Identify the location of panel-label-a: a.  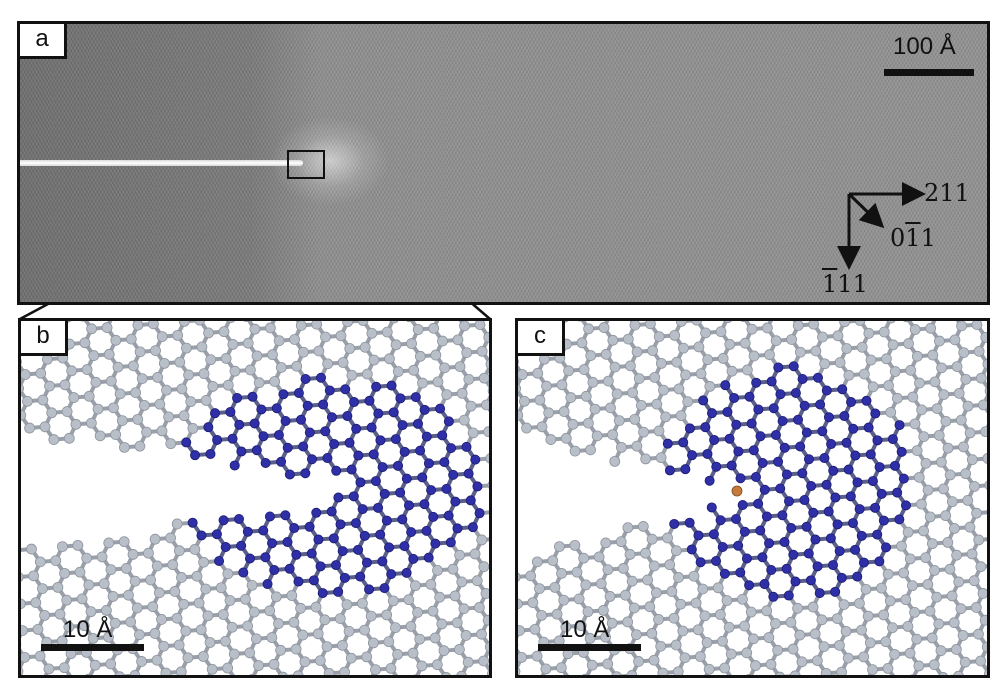
(43, 41).